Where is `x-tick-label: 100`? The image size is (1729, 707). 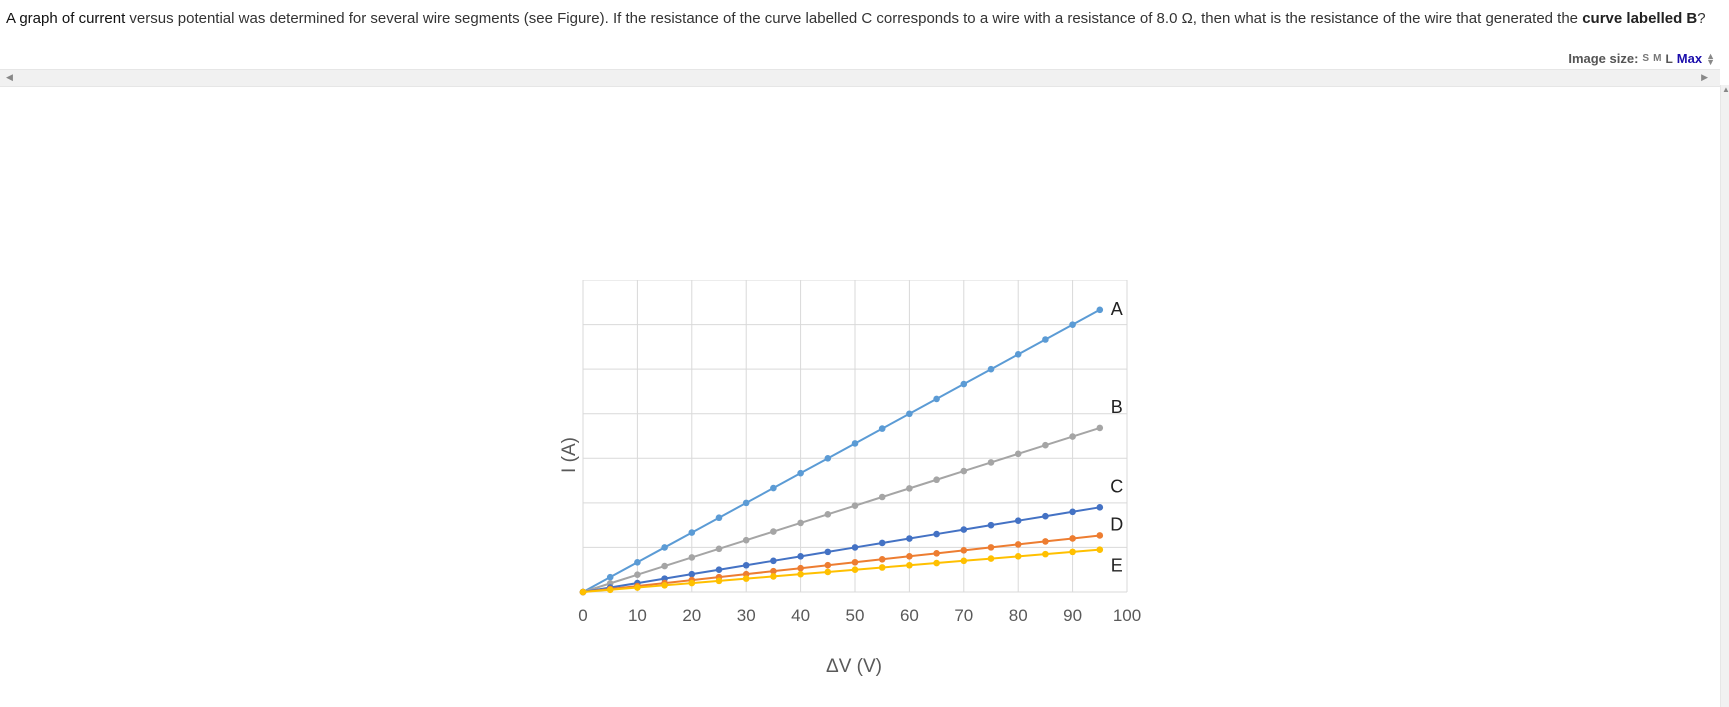 x-tick-label: 100 is located at coordinates (1127, 615).